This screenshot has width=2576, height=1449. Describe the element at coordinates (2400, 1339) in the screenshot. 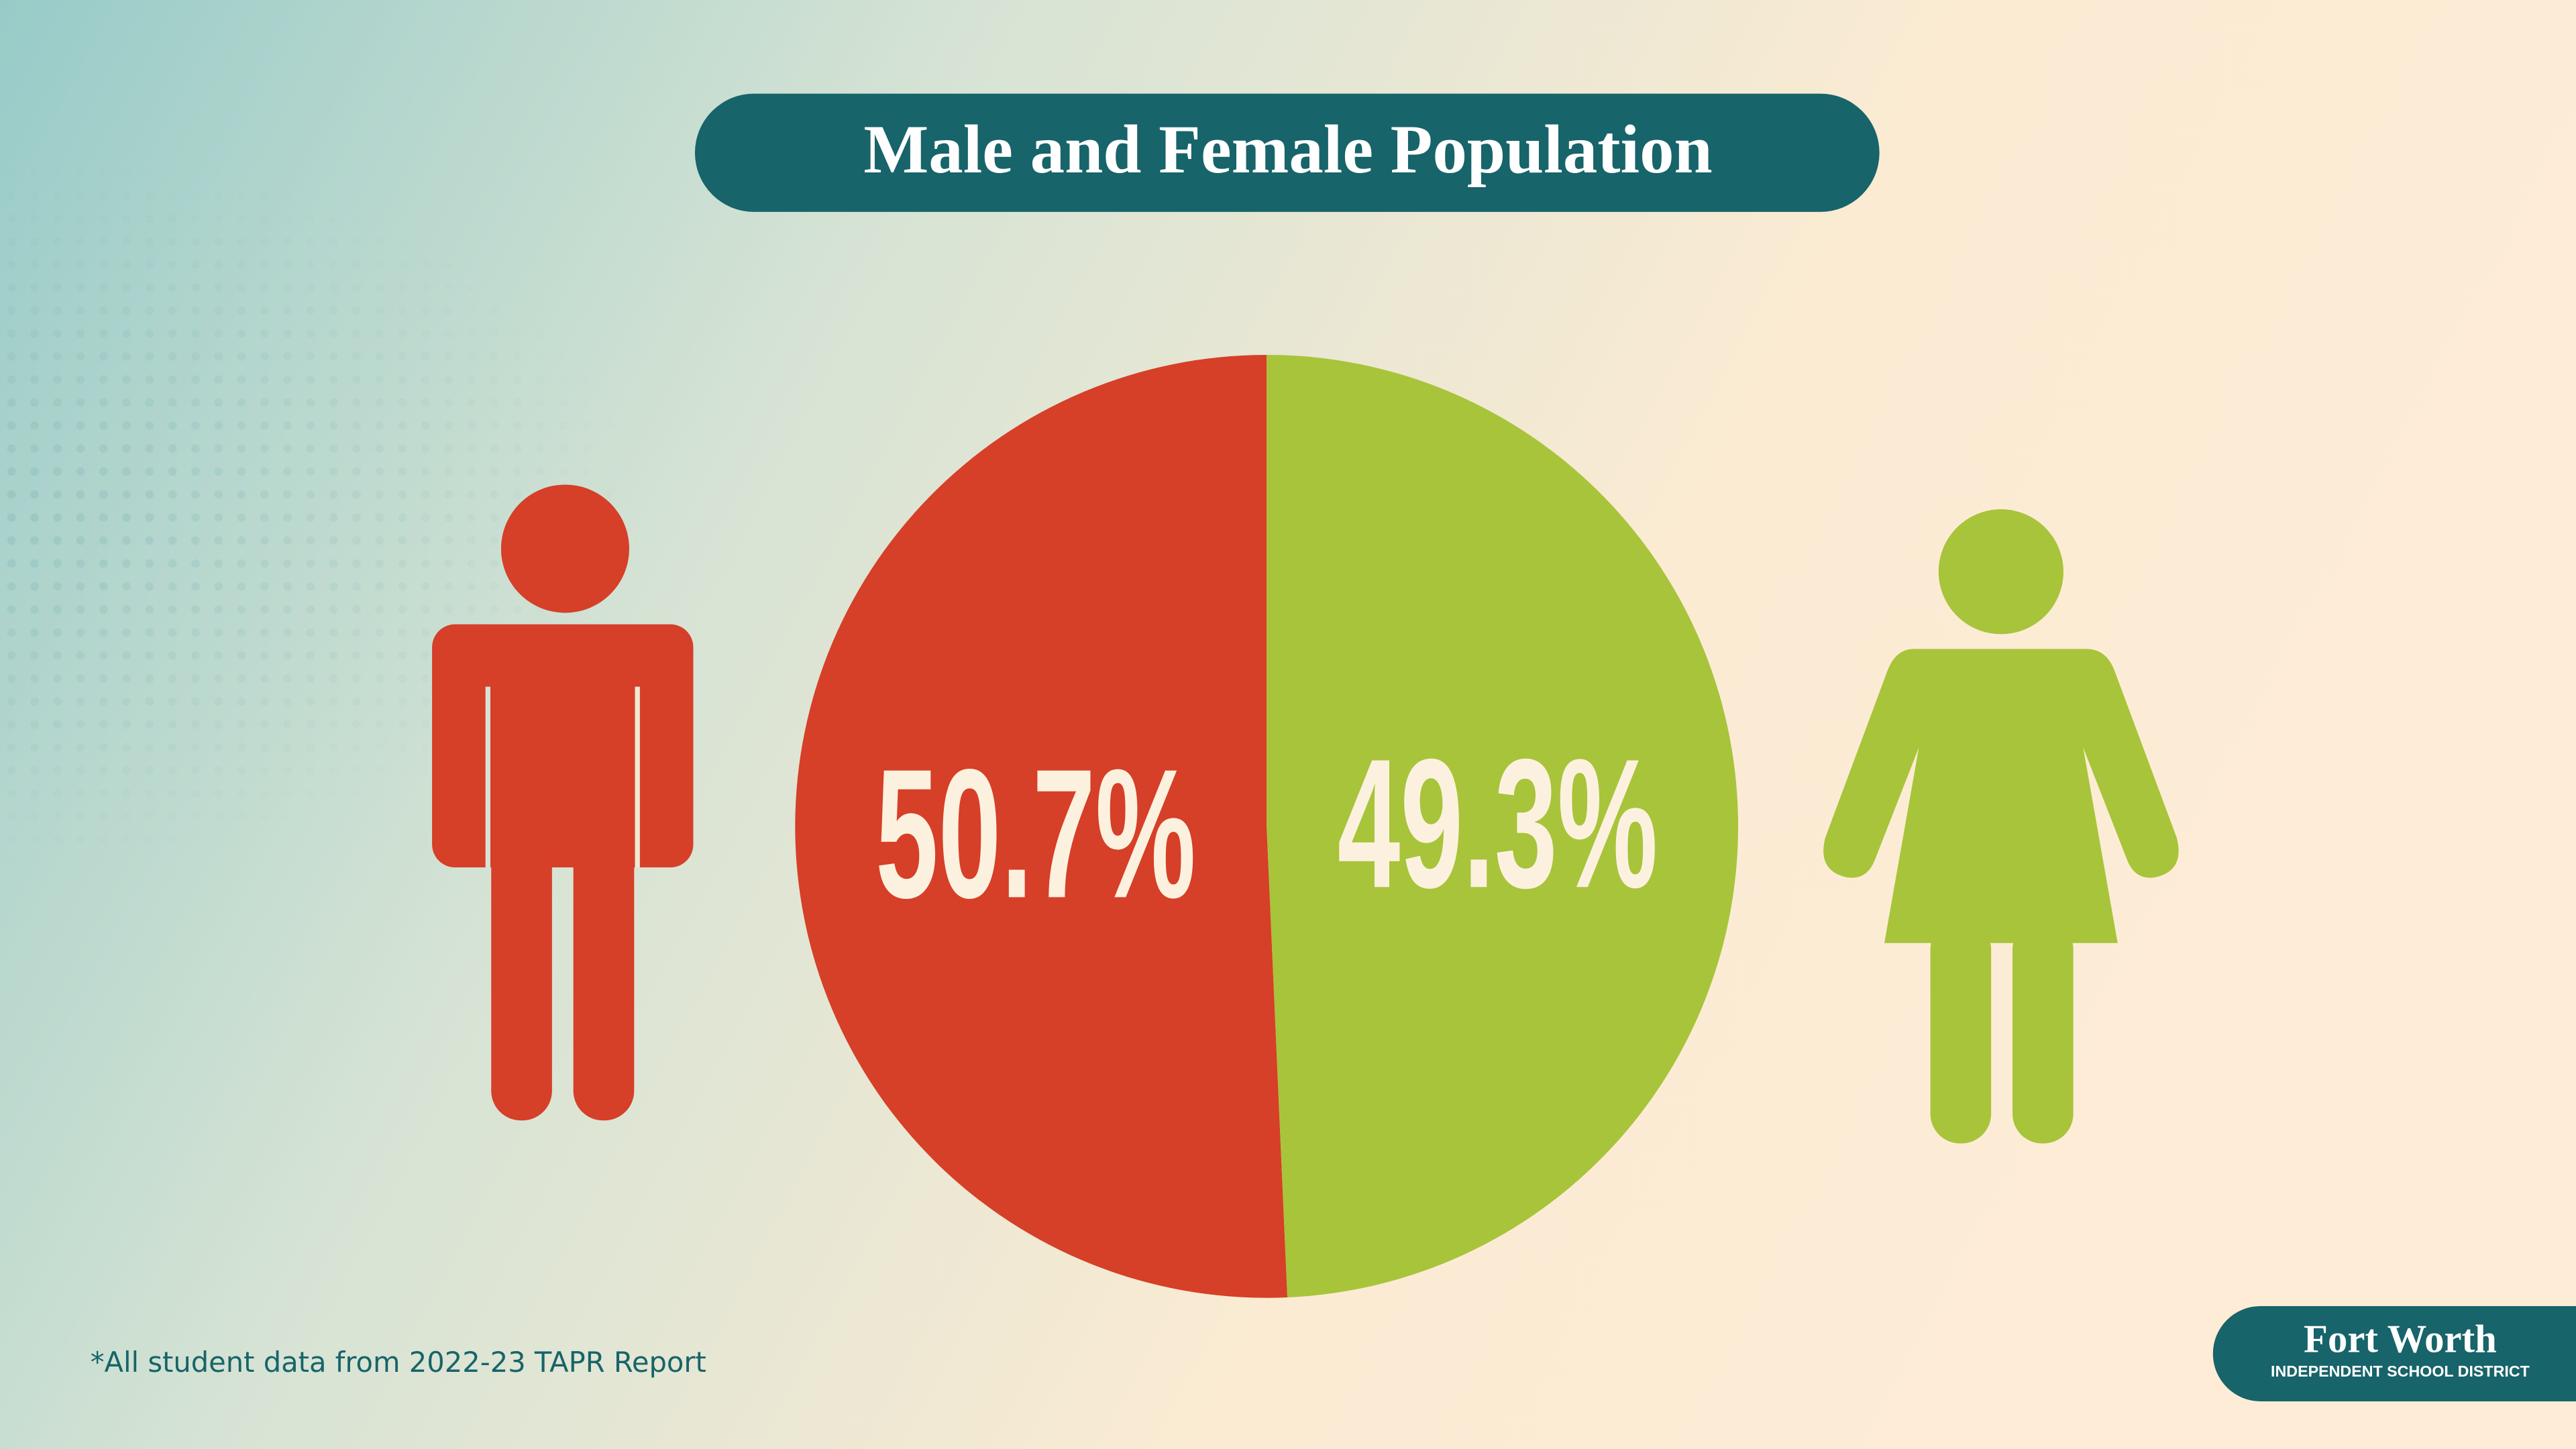

I see `logo-name: Fort Worth` at that location.